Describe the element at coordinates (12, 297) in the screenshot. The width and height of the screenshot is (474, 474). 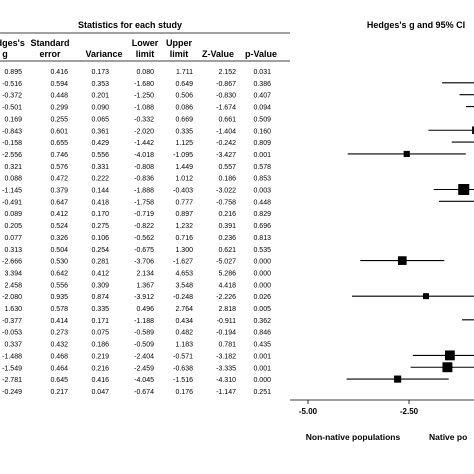
I see `table-cell: -2.080` at that location.